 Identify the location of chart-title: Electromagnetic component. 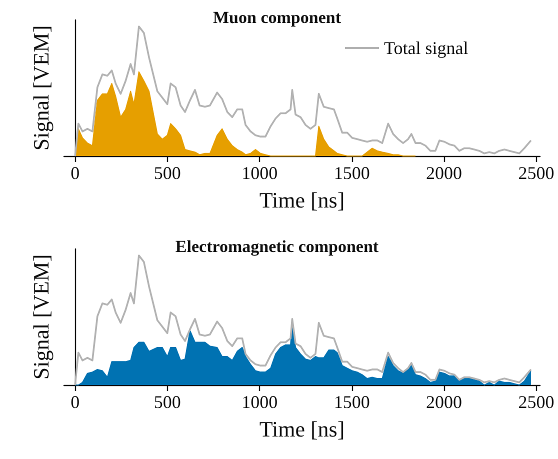
(277, 246).